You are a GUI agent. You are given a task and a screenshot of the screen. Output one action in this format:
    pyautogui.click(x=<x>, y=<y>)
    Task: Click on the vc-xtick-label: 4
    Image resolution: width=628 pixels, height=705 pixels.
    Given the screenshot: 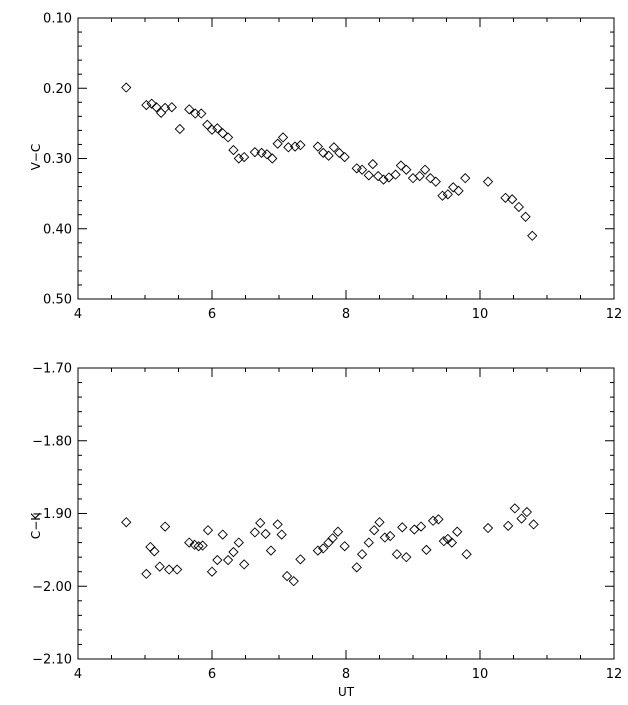 What is the action you would take?
    pyautogui.click(x=78, y=314)
    